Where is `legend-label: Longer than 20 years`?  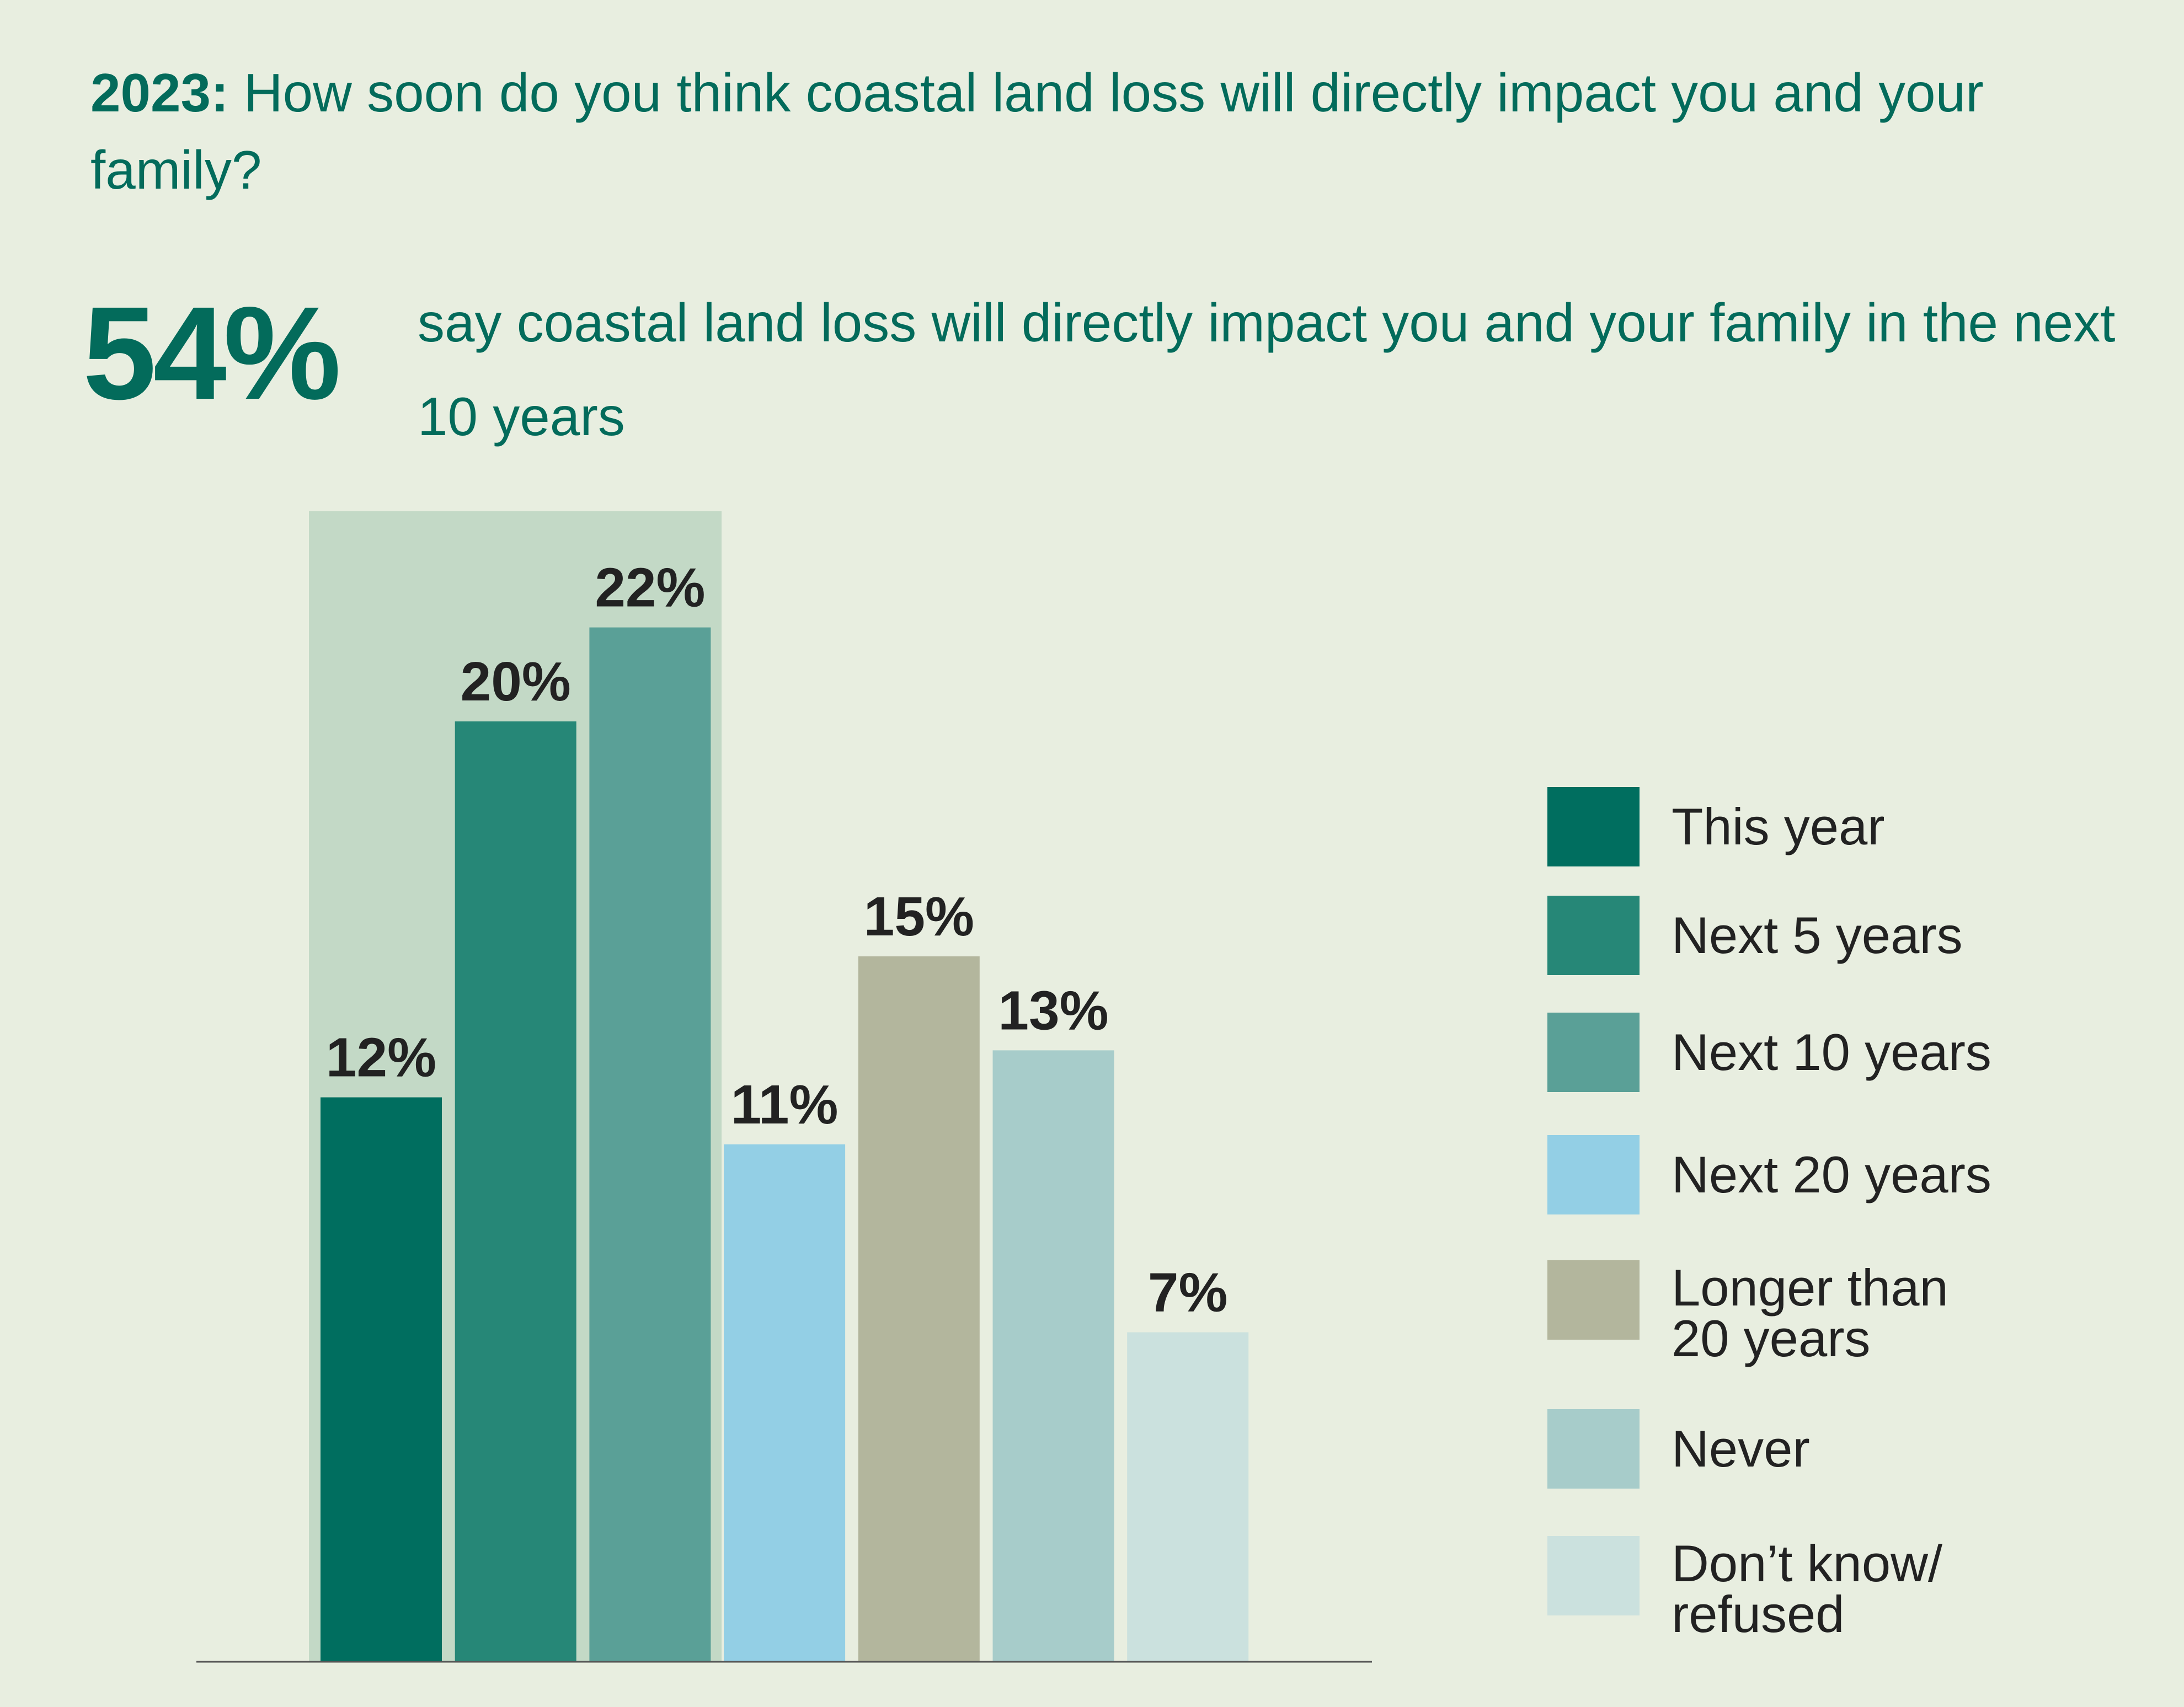
legend-label: Longer than 20 years is located at coordinates (1810, 1313).